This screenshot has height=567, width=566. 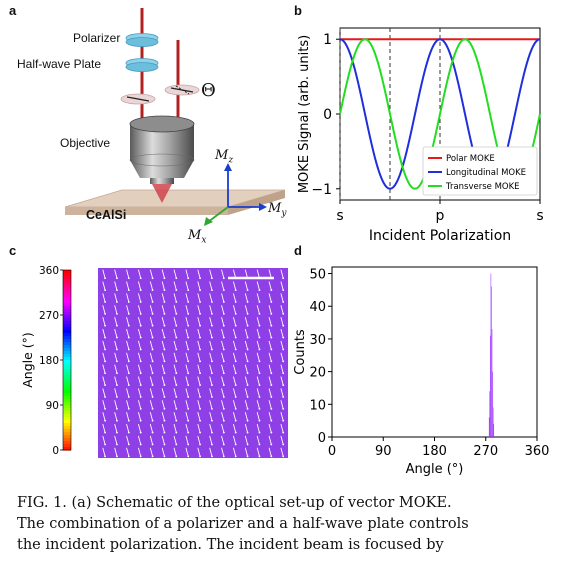 I want to click on y-tick-label: 30, so click(x=317, y=340).